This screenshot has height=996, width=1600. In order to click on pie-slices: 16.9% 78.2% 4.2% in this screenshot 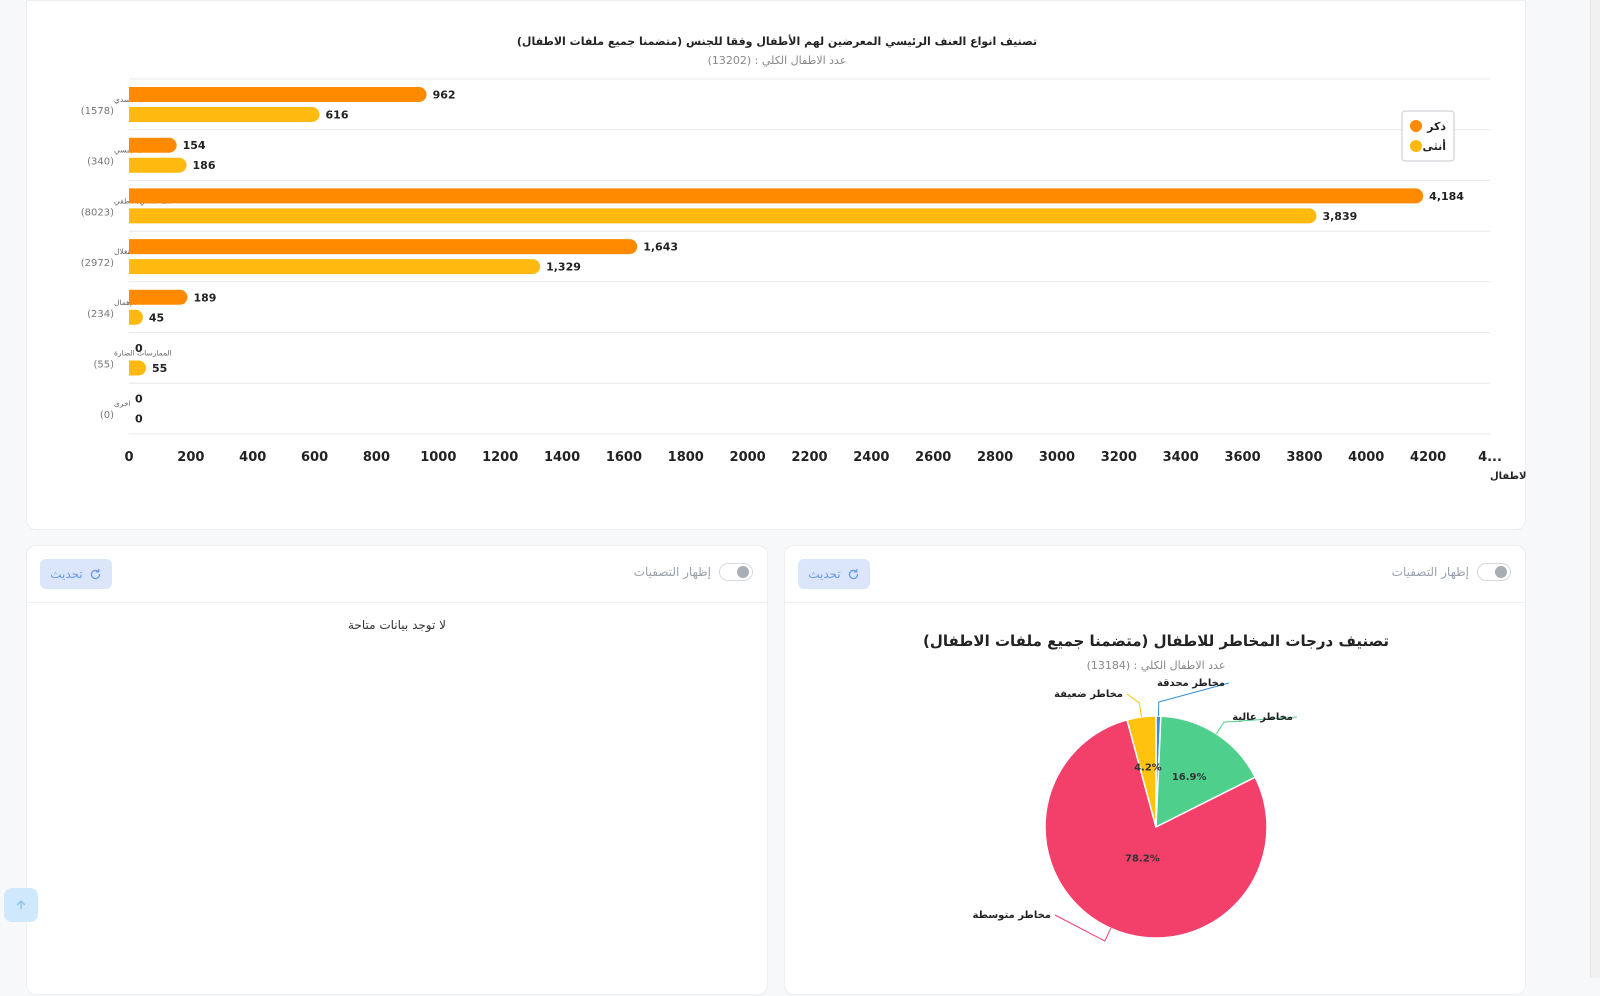, I will do `click(1156, 827)`.